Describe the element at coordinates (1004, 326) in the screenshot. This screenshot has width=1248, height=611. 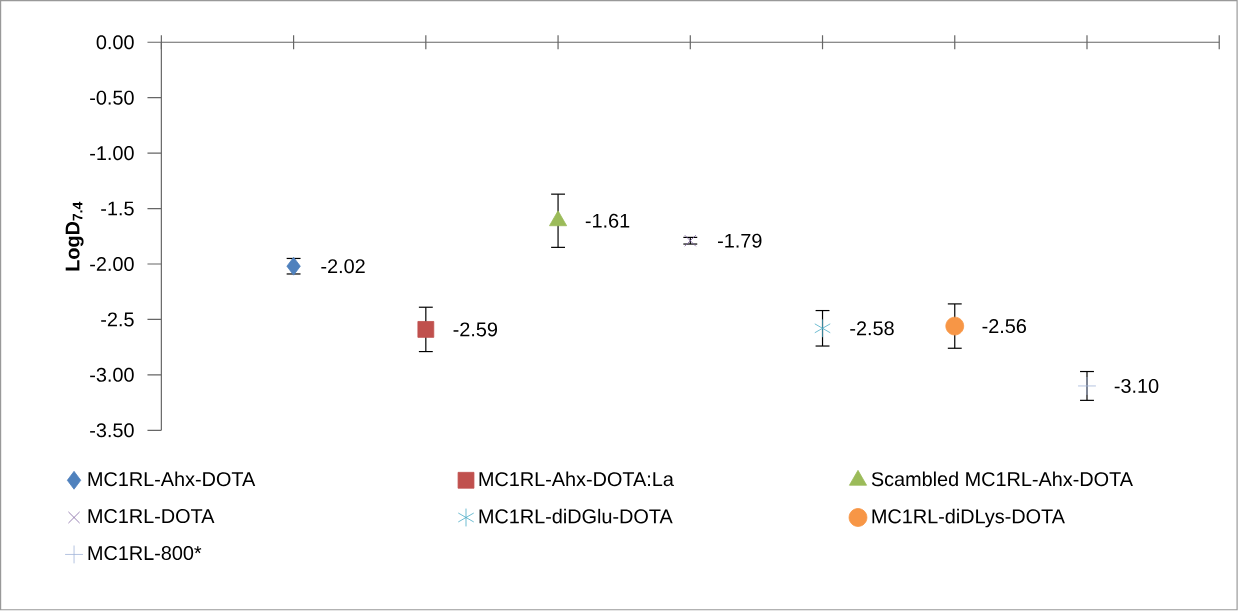
I see `data-label: -2.56` at that location.